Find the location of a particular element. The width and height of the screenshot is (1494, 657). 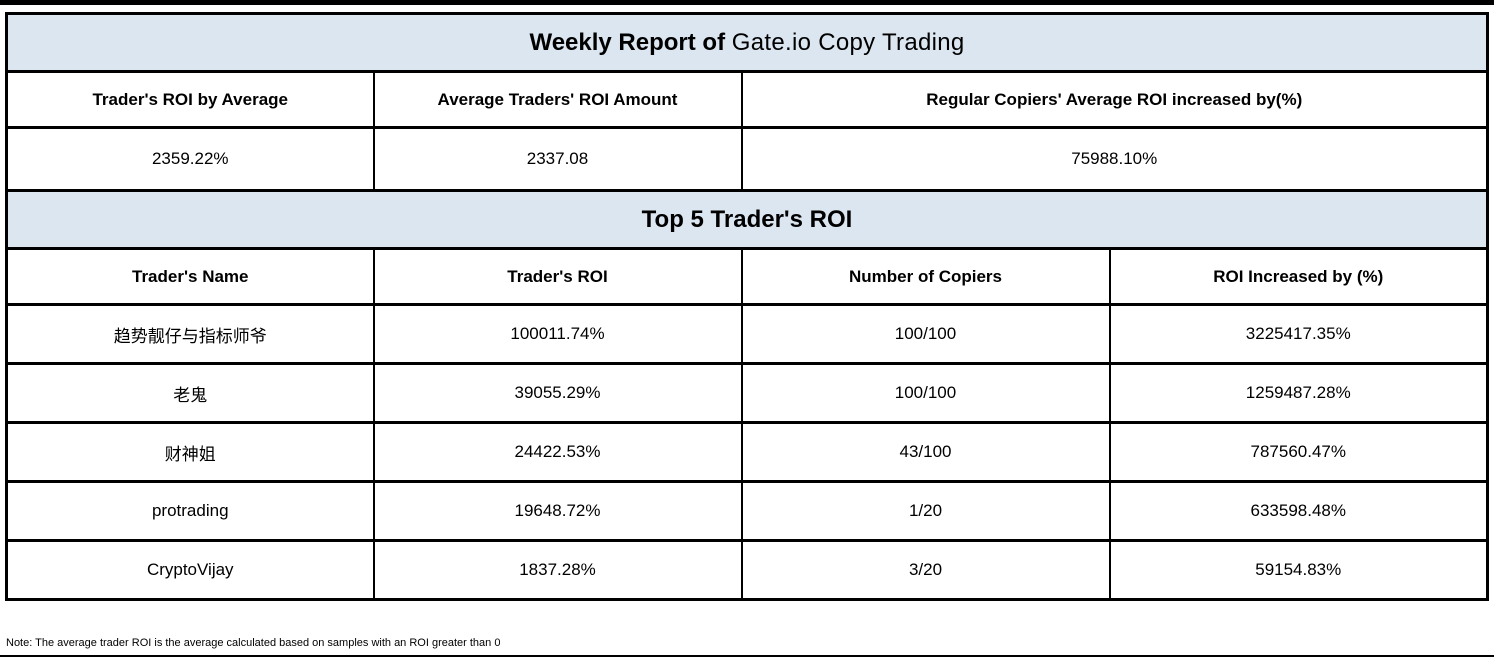

summary-value-row: 2359.22% 2337.08 75988.10% is located at coordinates (747, 159).